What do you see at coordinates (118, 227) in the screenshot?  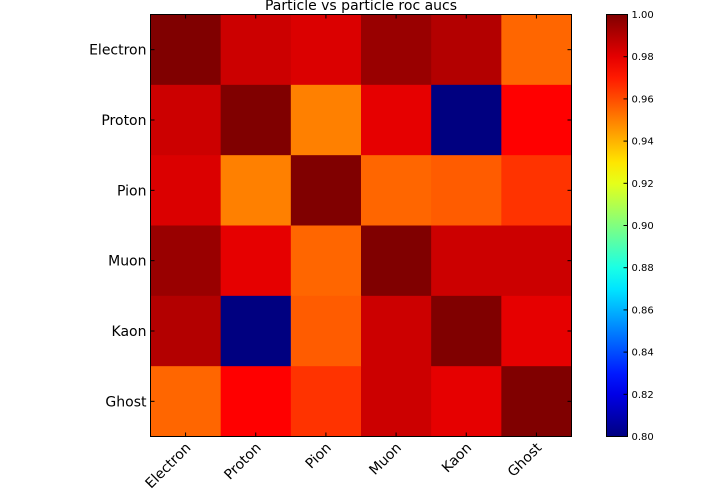 I see `y-axis-labels: Electron Proton Pion Muon Kaon Ghost` at bounding box center [118, 227].